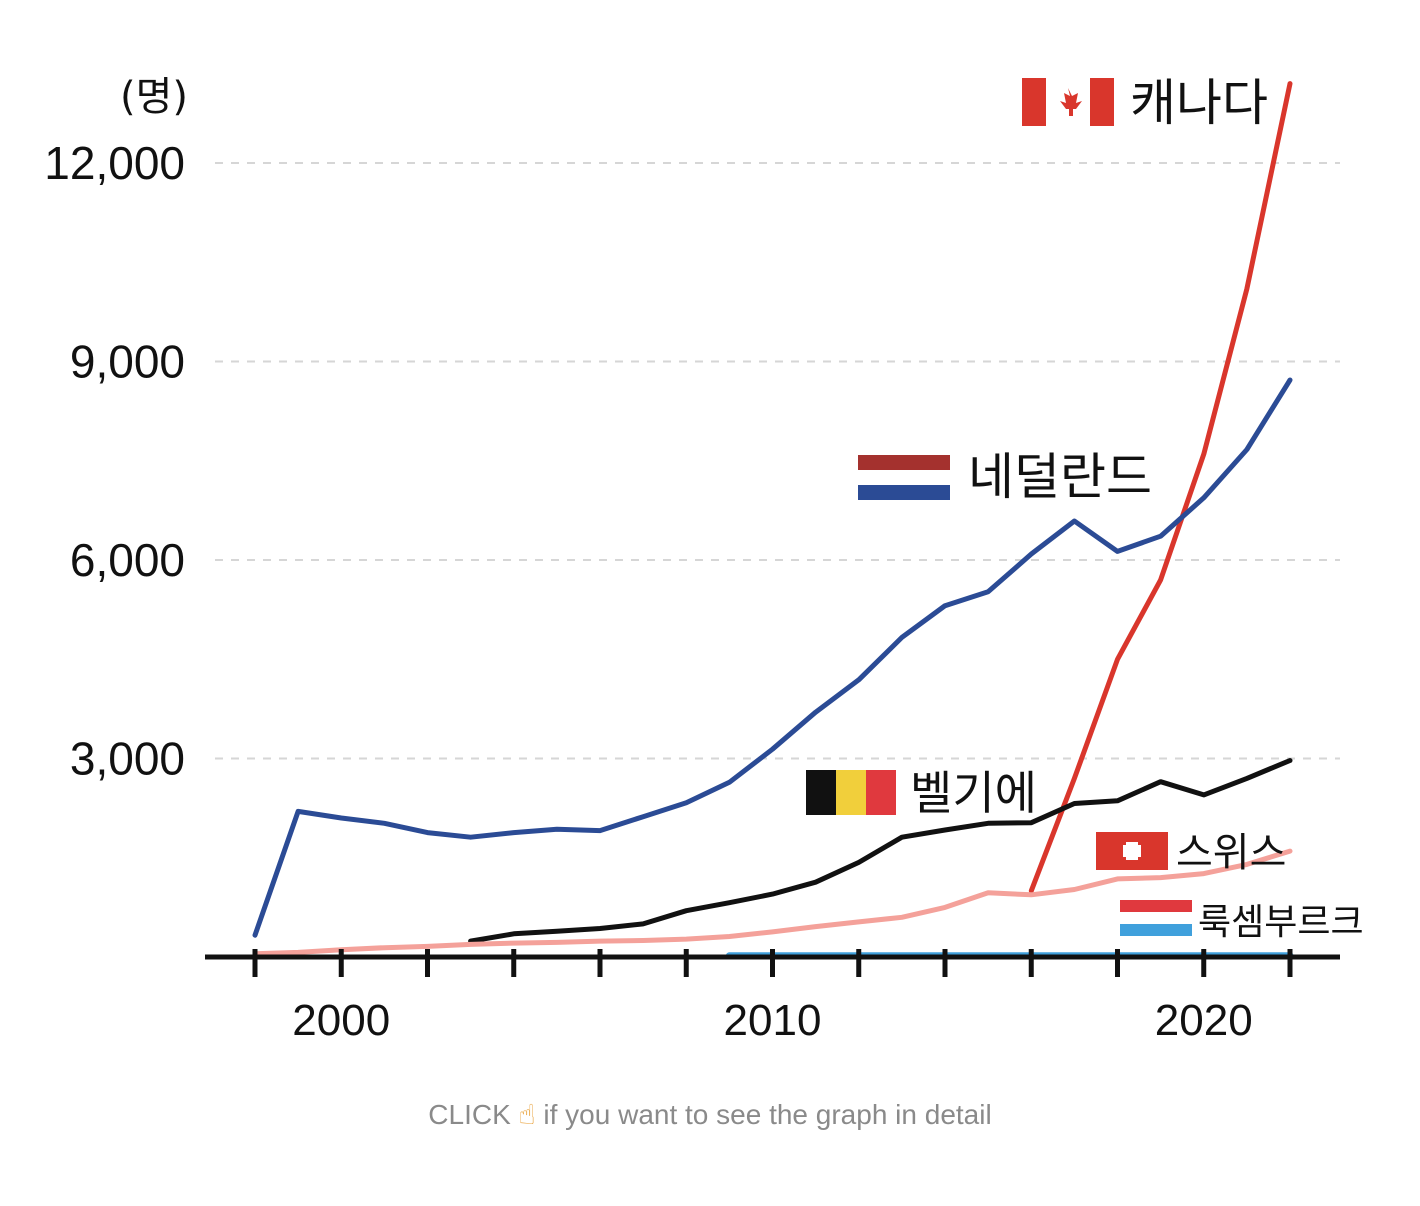  I want to click on legend-switzerland: 스위스, so click(1191, 853).